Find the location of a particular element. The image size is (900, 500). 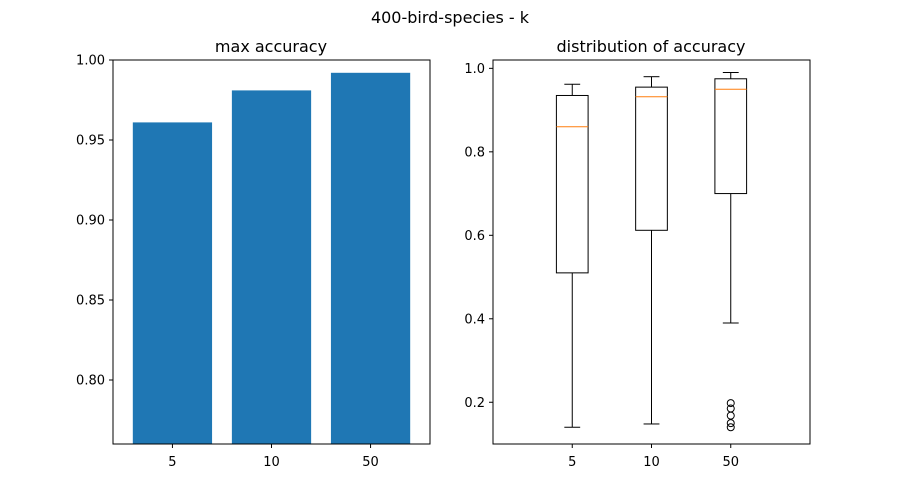

box-y-tick-label: 0.8 is located at coordinates (474, 152).